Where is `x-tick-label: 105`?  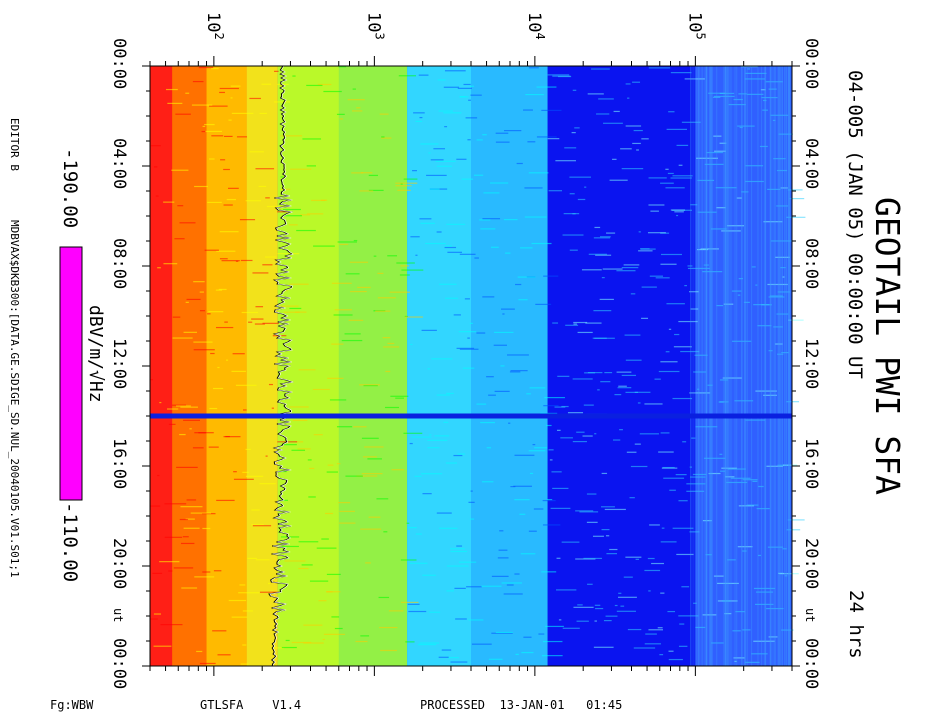
x-tick-label: 105 is located at coordinates (695, 26).